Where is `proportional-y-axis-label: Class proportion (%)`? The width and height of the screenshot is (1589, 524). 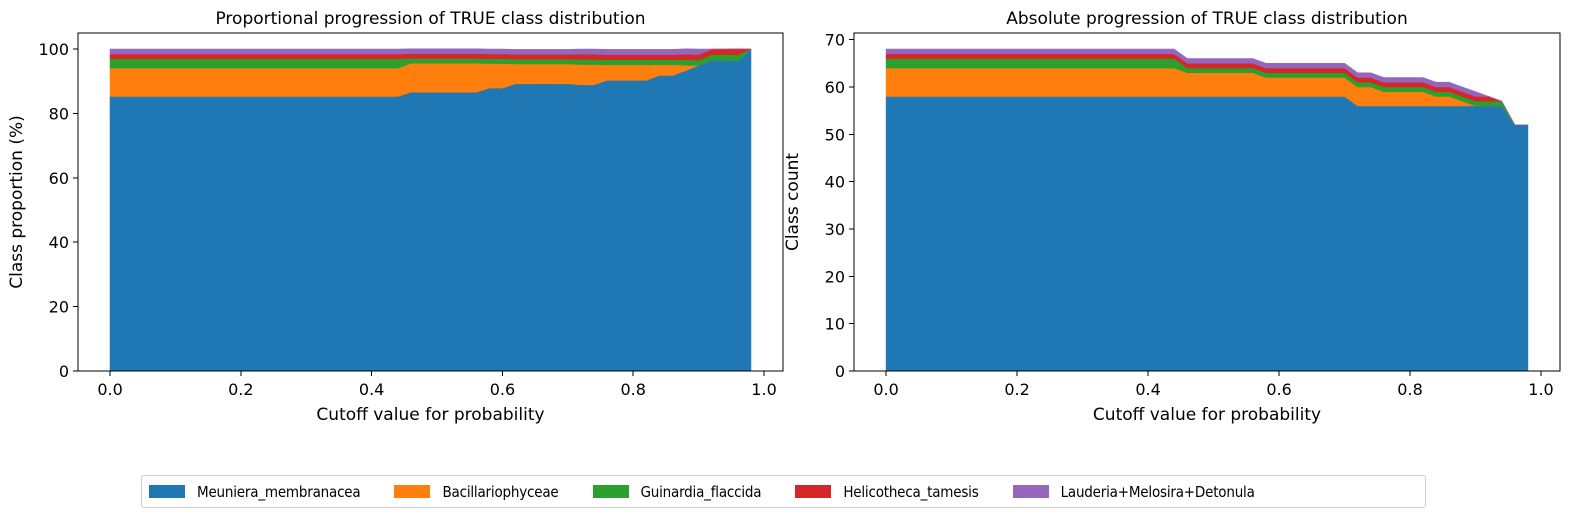
proportional-y-axis-label: Class proportion (%) is located at coordinates (17, 202).